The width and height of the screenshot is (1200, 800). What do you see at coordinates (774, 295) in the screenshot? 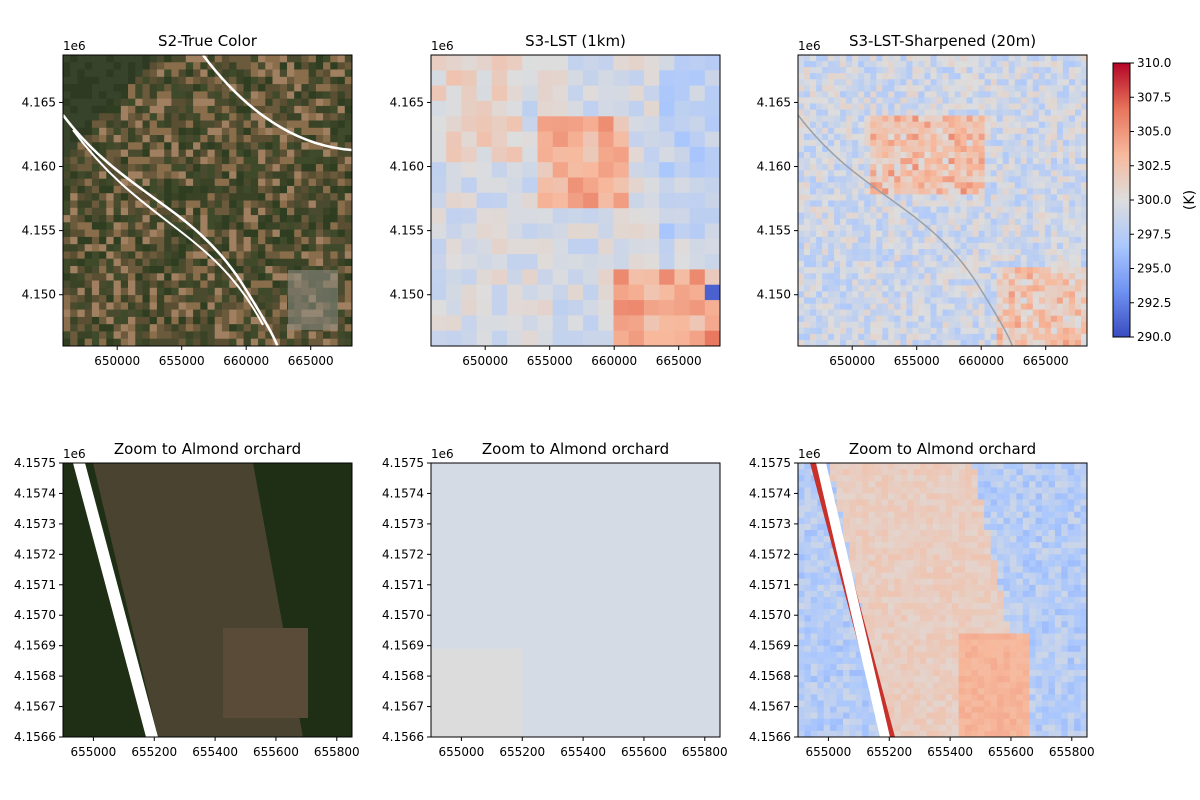
I see `y-tick-label: 4.150` at bounding box center [774, 295].